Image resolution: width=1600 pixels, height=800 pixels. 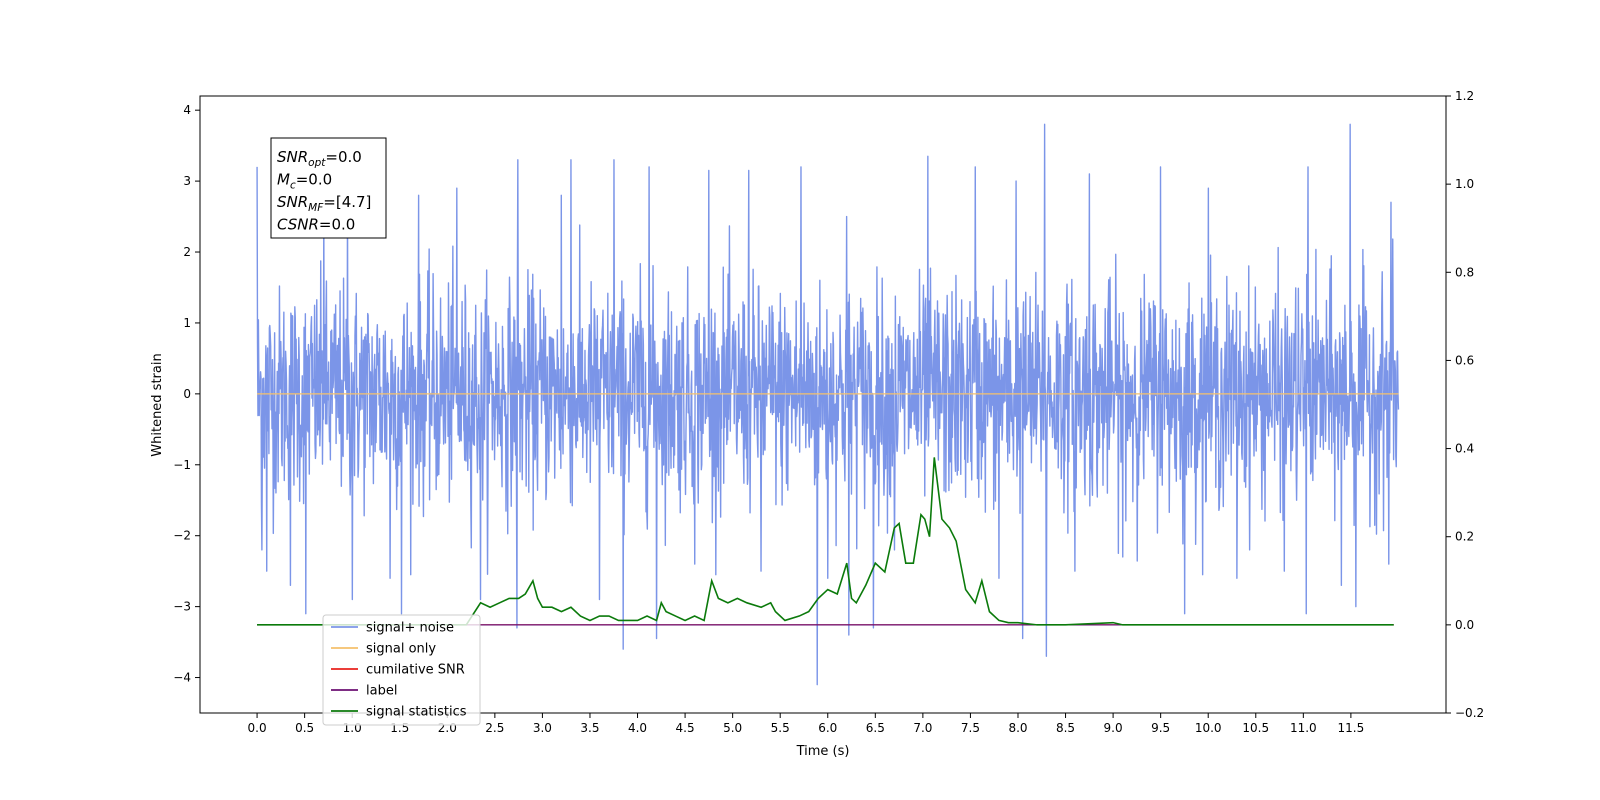 I want to click on annotation-symbol: CSNR, so click(x=298, y=225).